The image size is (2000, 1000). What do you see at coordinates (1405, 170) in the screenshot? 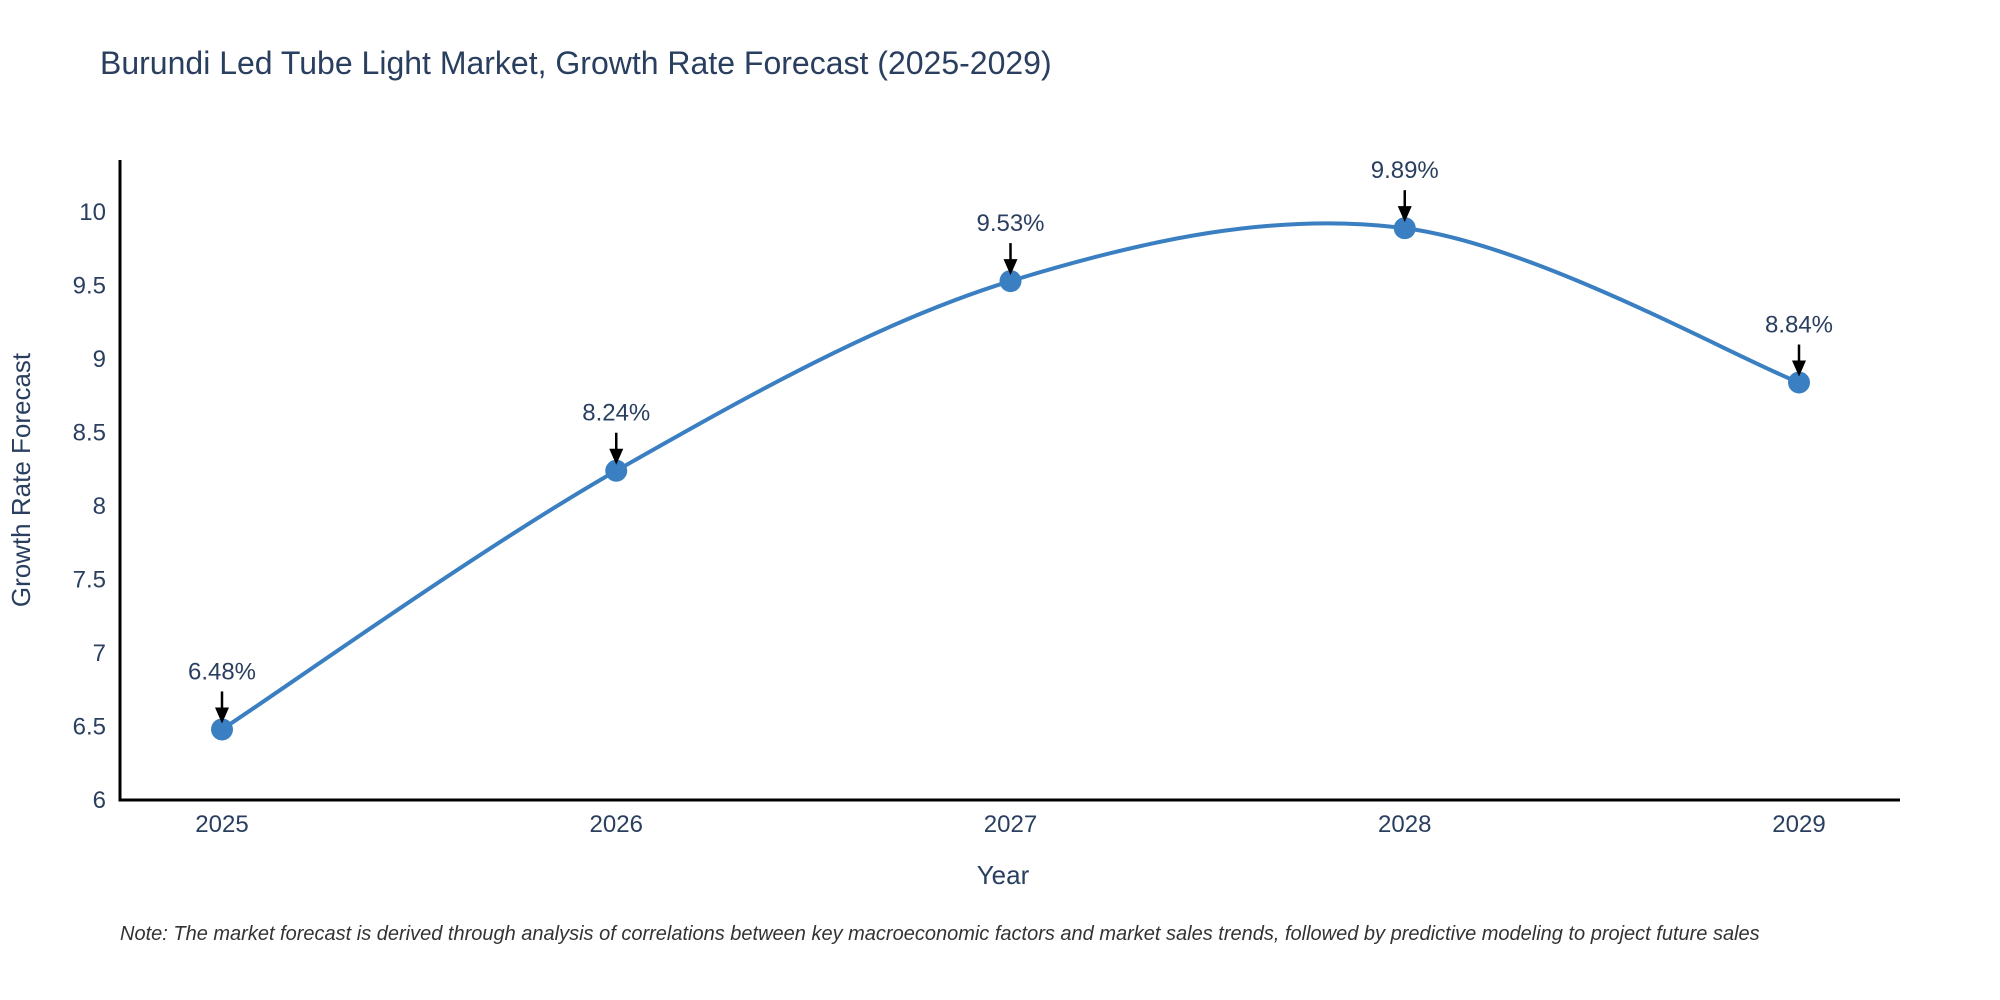
I see `annotation-label: 9.89%` at bounding box center [1405, 170].